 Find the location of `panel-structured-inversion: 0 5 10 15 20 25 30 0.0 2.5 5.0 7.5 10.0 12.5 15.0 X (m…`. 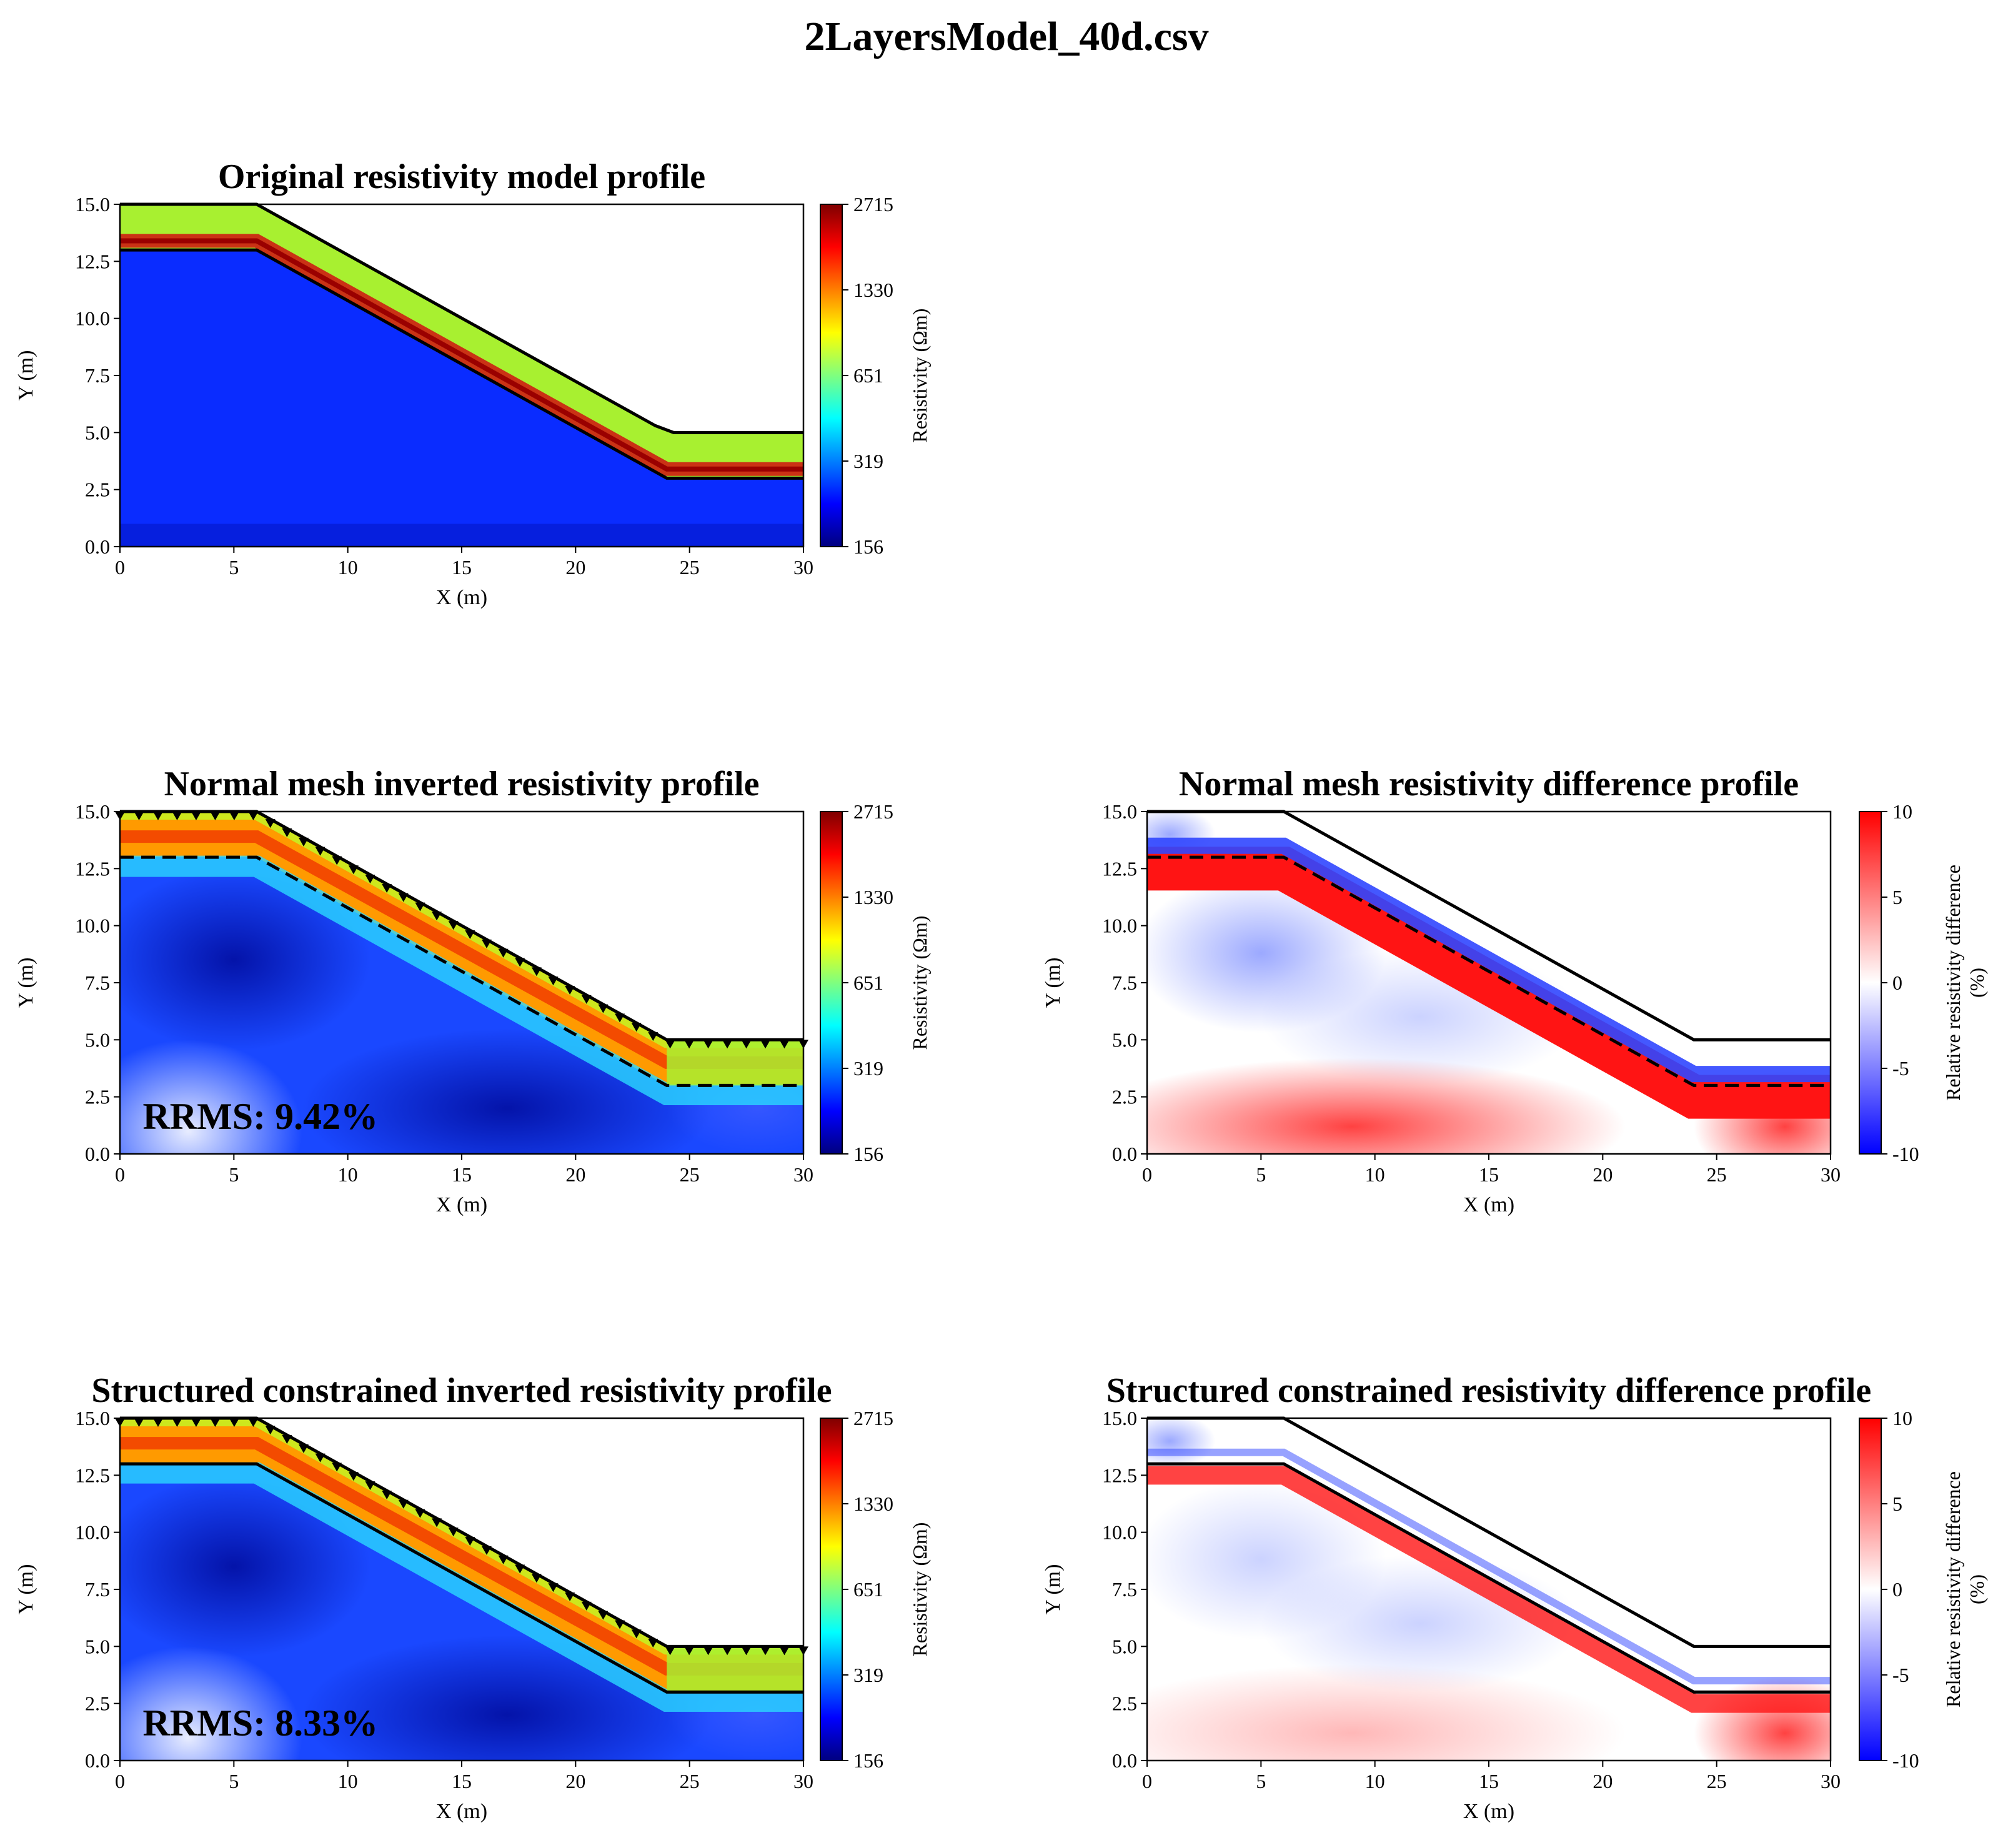

panel-structured-inversion: 0 5 10 15 20 25 30 0.0 2.5 5.0 7.5 10.0 12.5 15.0 X (m… is located at coordinates (472, 1597).